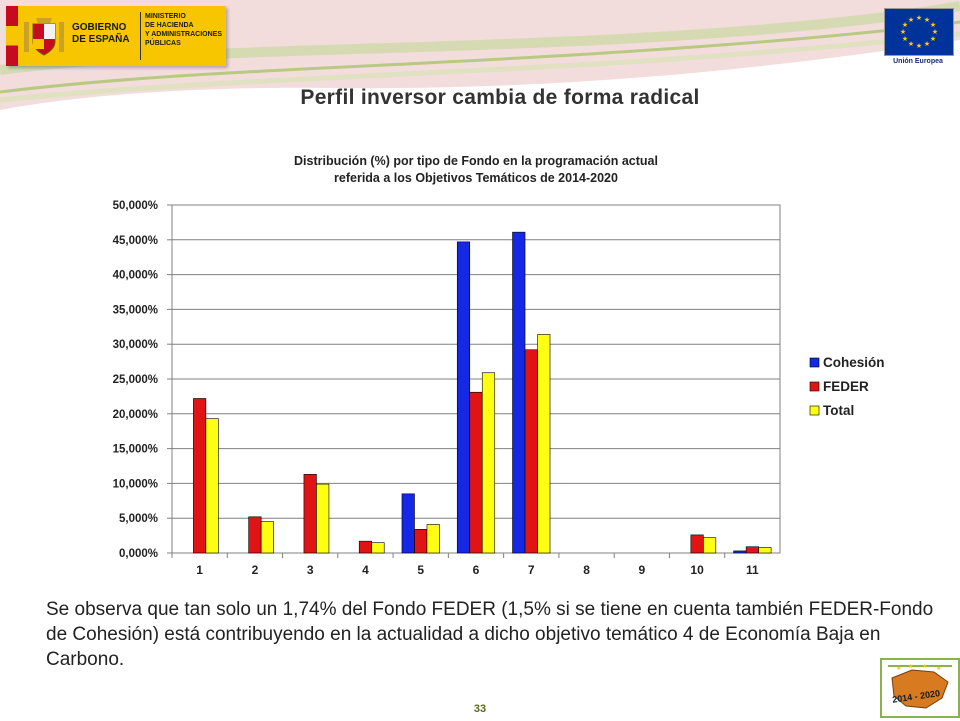  Describe the element at coordinates (480, 709) in the screenshot. I see `page-number: 33` at that location.